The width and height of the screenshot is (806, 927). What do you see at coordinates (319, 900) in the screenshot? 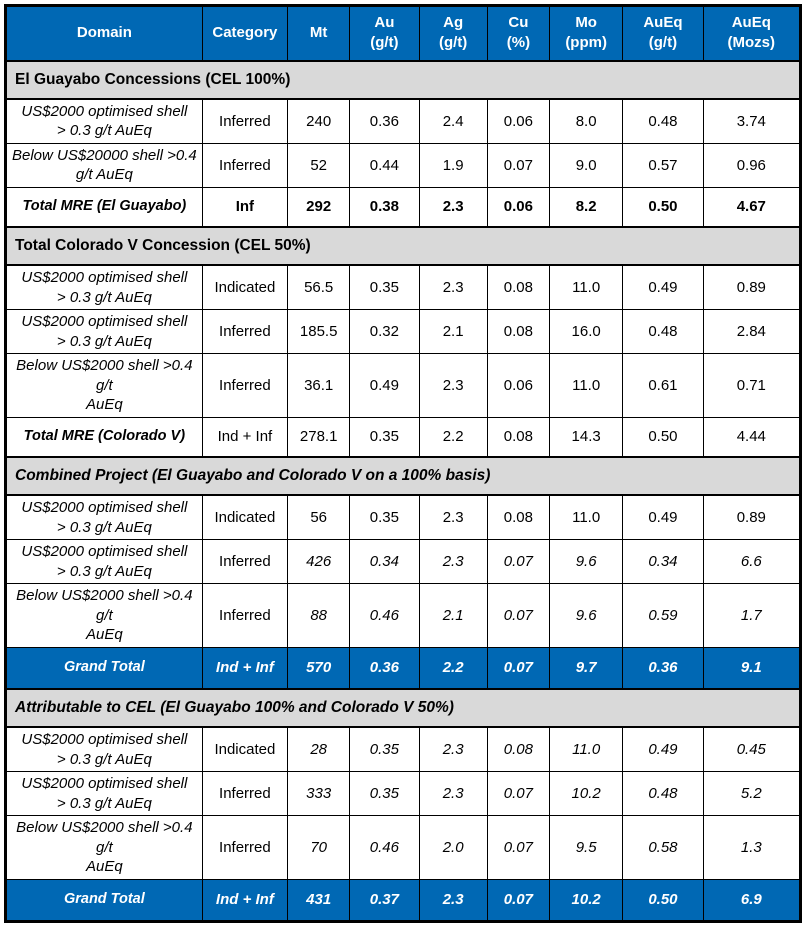
I see `value-cell: 431` at bounding box center [319, 900].